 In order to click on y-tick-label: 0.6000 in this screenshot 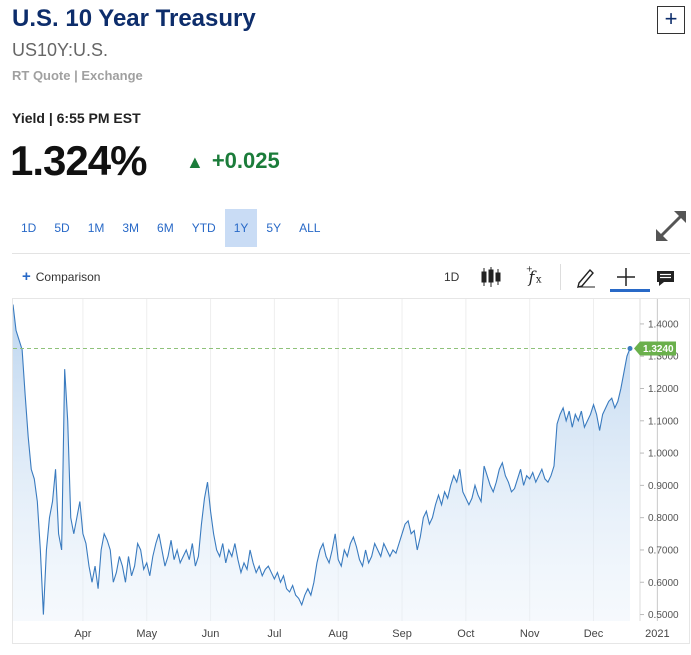, I will do `click(663, 583)`.